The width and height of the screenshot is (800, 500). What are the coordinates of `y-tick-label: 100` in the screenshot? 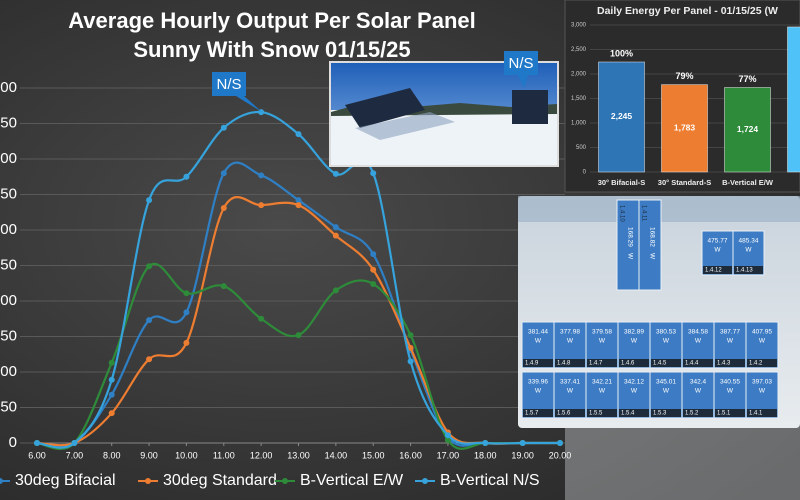 It's located at (8, 371).